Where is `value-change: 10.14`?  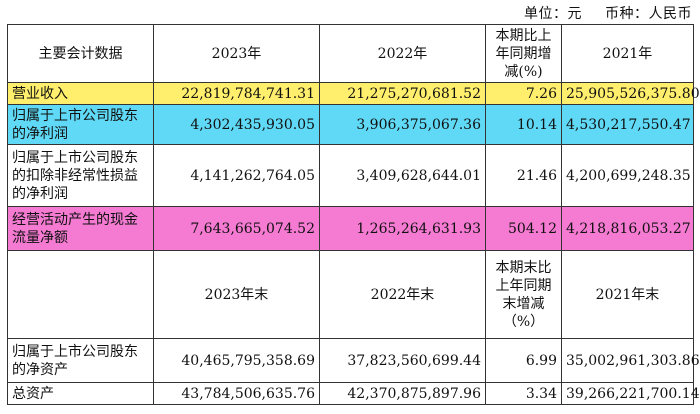
value-change: 10.14 is located at coordinates (523, 124).